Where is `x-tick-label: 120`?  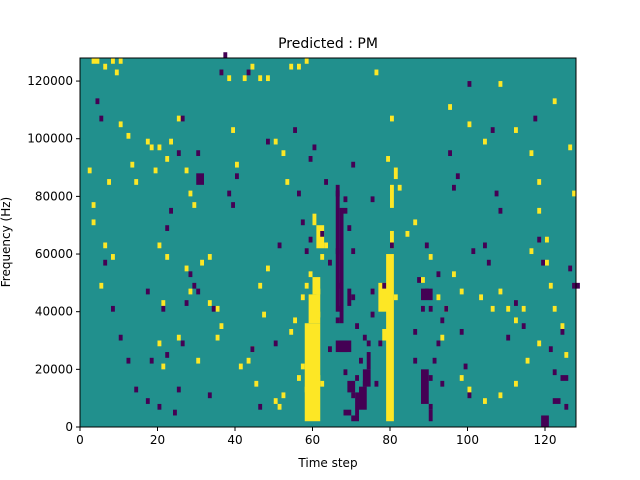
x-tick-label: 120 is located at coordinates (545, 440).